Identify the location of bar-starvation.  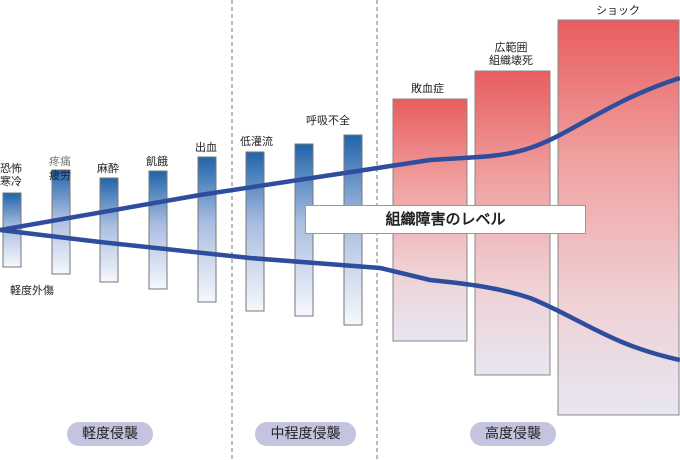
(158, 230).